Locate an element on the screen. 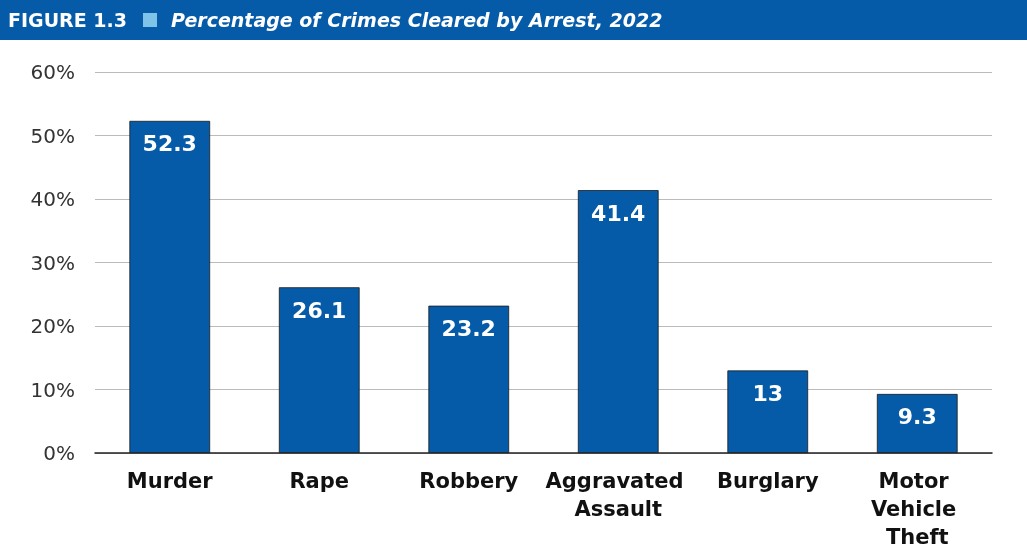 The image size is (1027, 551). data-label: 41.4 is located at coordinates (618, 213).